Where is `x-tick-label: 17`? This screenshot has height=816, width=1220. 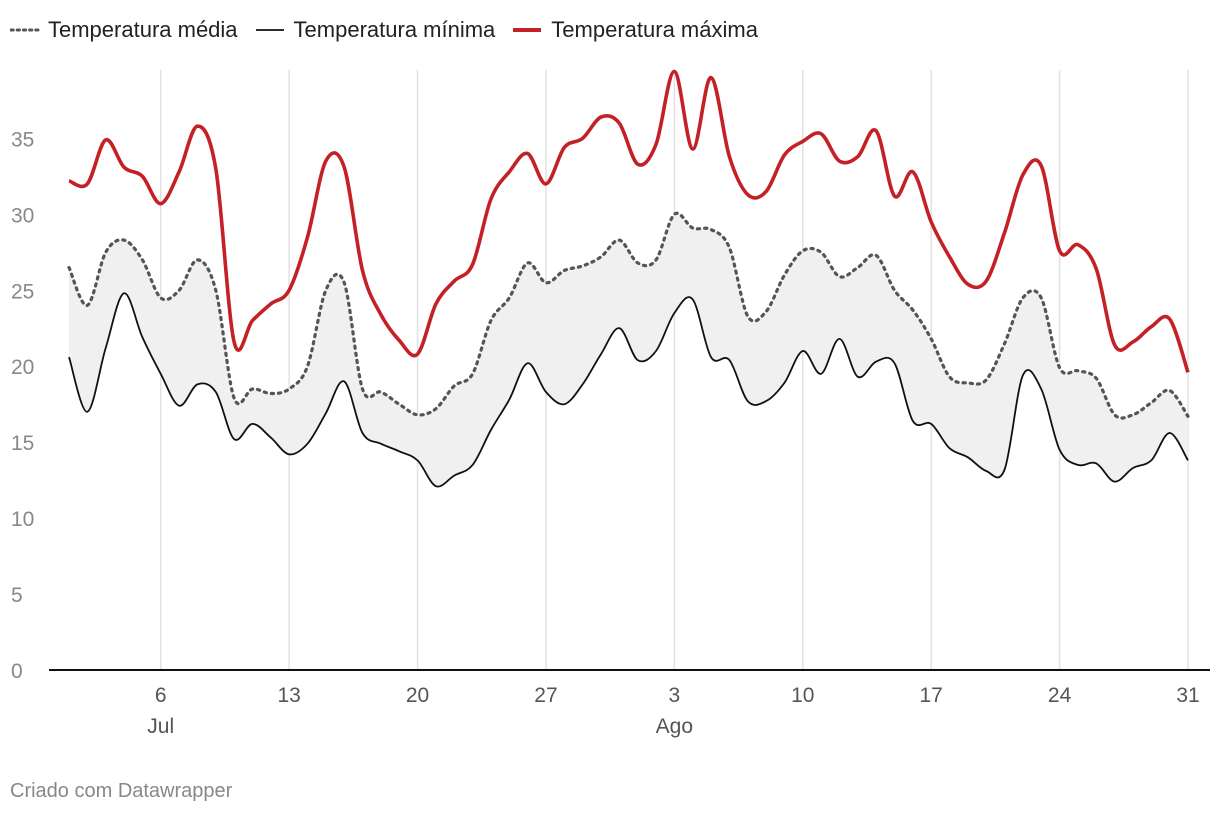 x-tick-label: 17 is located at coordinates (931, 695).